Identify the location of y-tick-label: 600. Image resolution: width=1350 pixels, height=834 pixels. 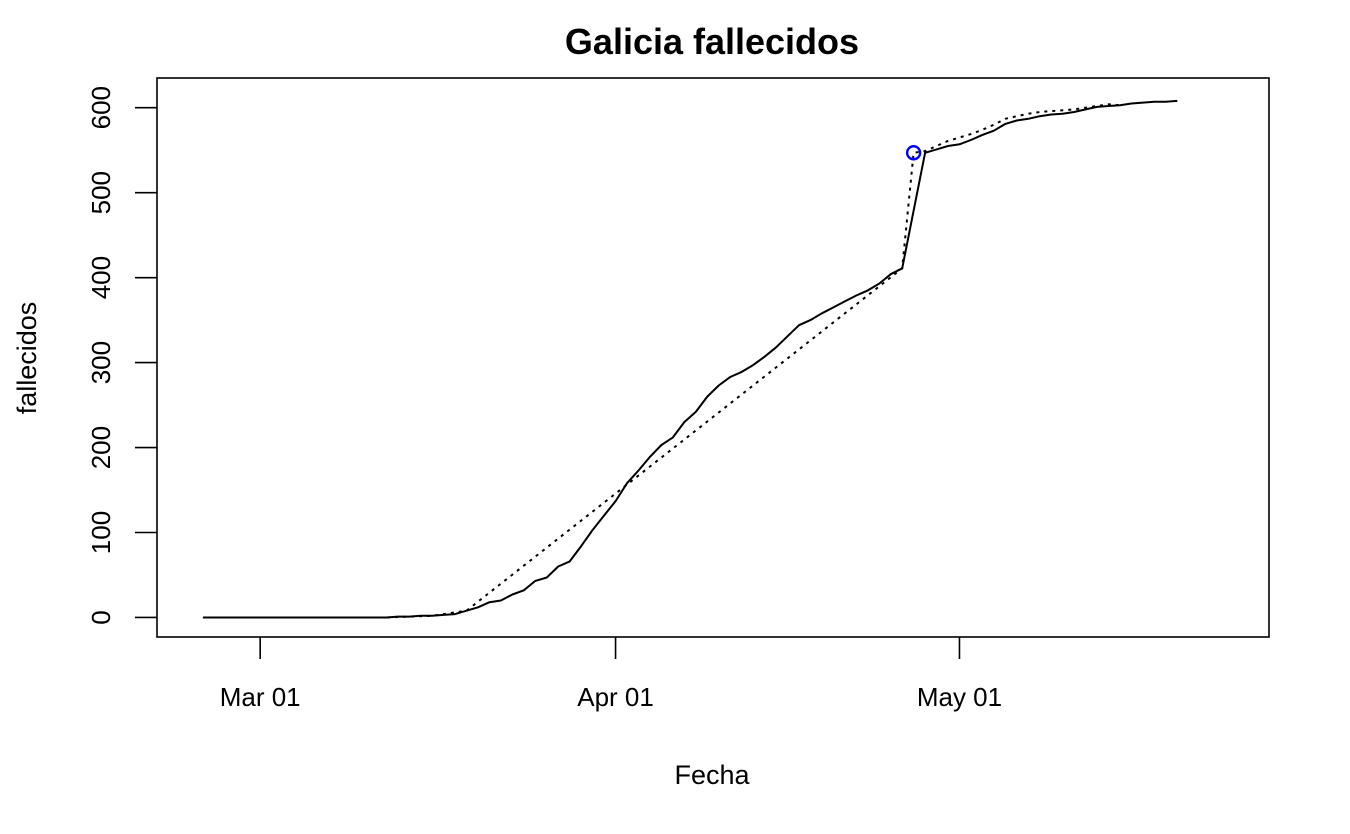
(101, 107).